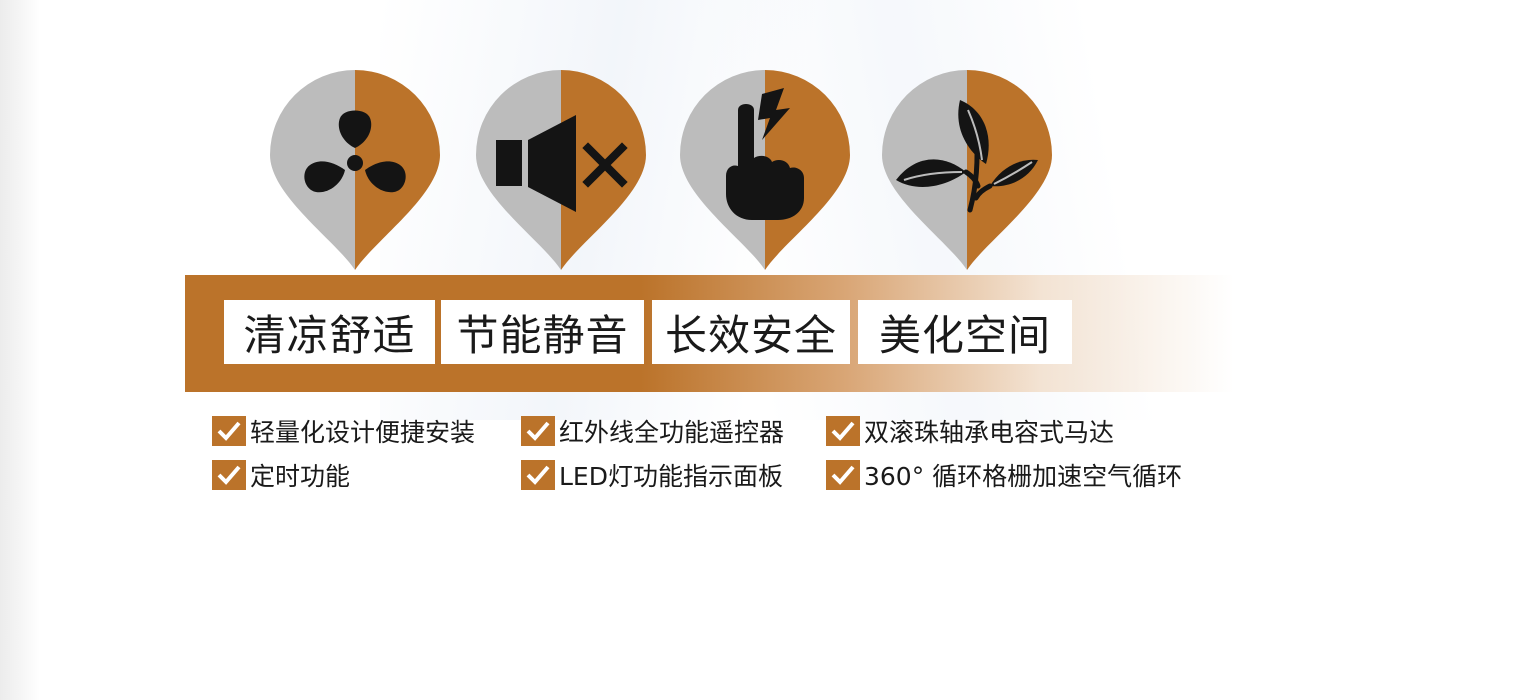 Image resolution: width=1525 pixels, height=700 pixels. Describe the element at coordinates (329, 332) in the screenshot. I see `label-cool-comfort: 清凉舒适` at that location.